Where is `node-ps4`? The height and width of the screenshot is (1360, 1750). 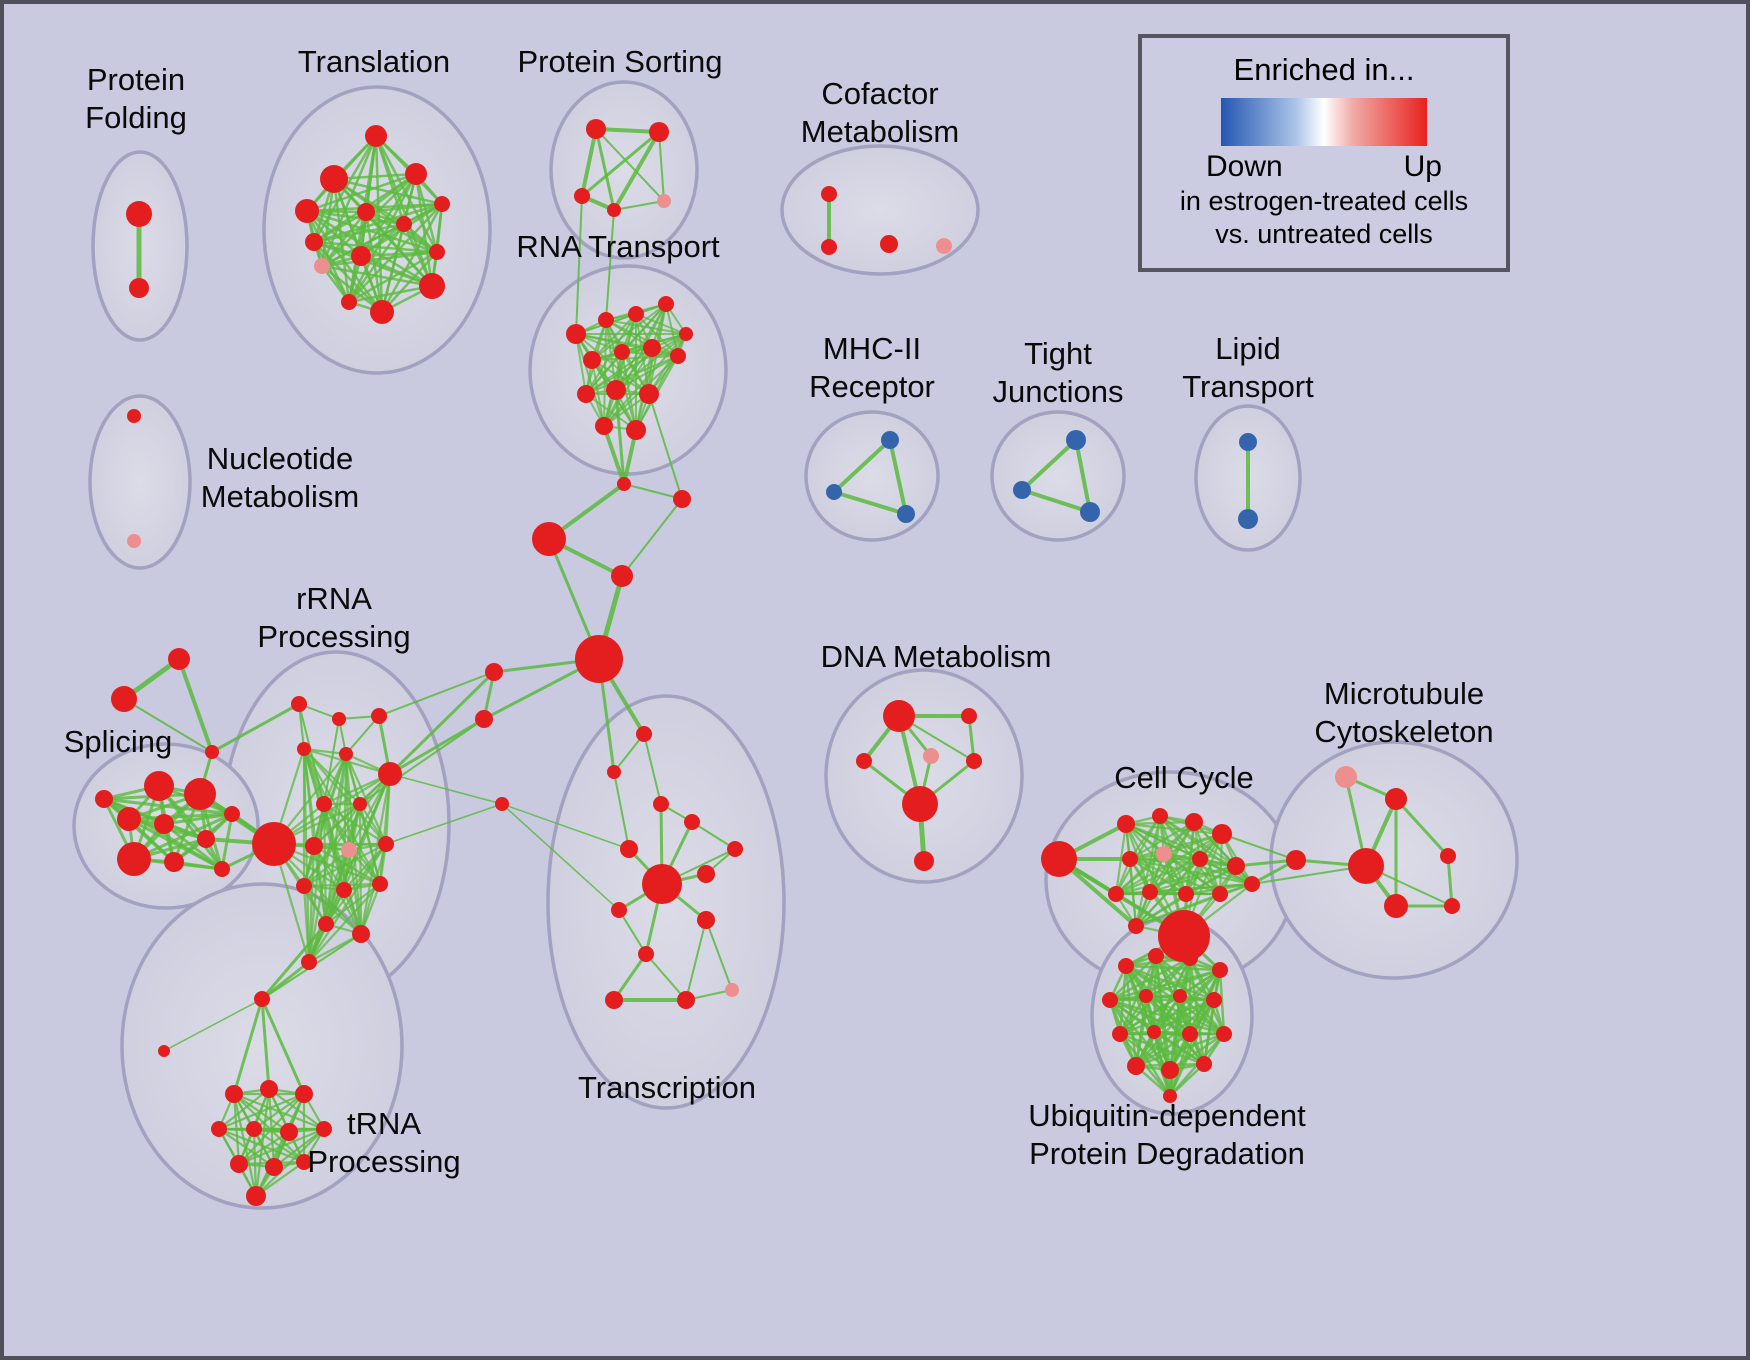
node-ps4 is located at coordinates (614, 210).